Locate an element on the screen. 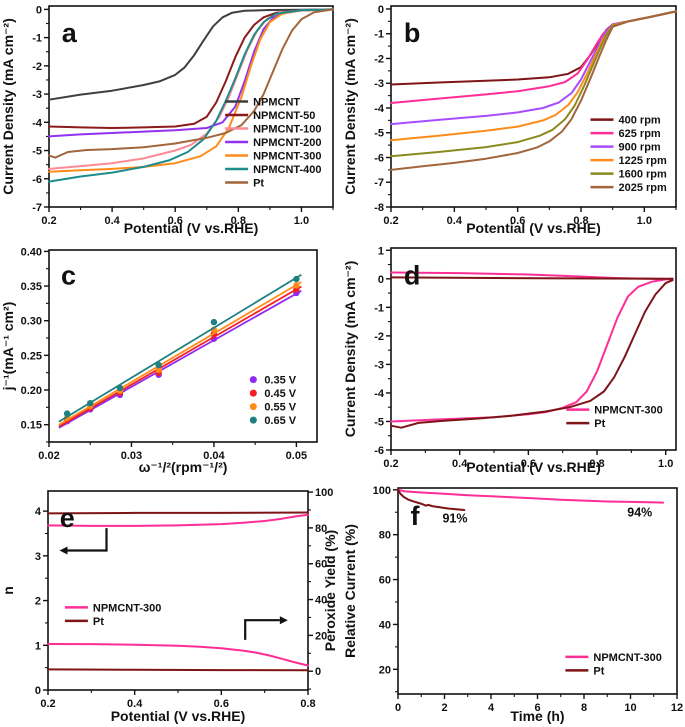  y2-tick-label: 40 is located at coordinates (321, 601).